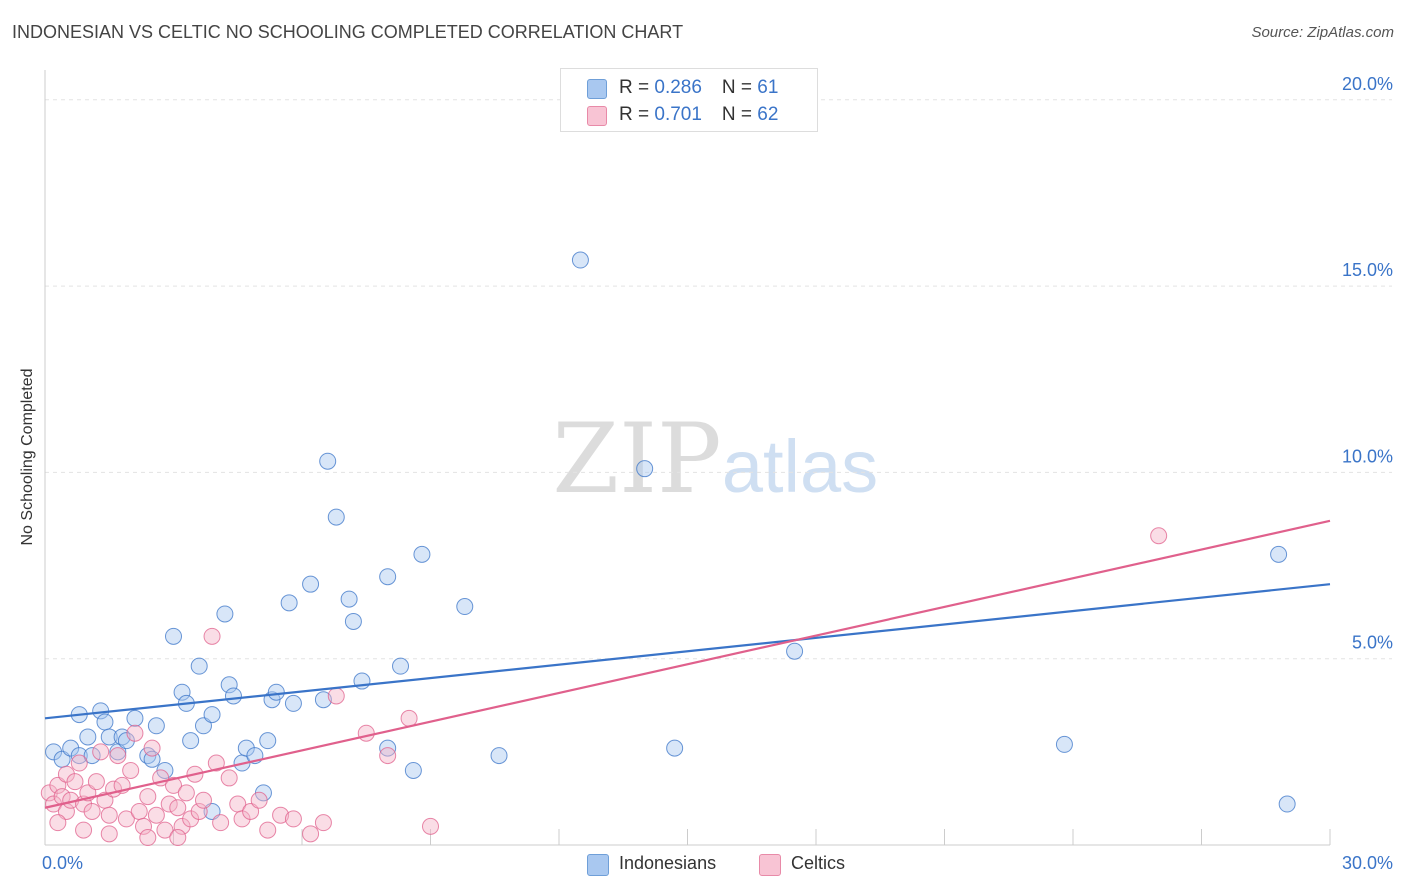 The height and width of the screenshot is (892, 1406). What do you see at coordinates (1367, 456) in the screenshot?
I see `y-tick-label: 10.0%` at bounding box center [1367, 456].